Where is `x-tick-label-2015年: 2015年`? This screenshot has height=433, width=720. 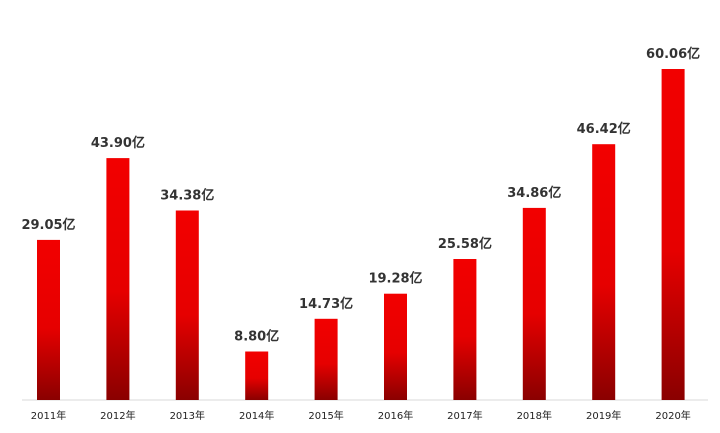
x-tick-label-2015年: 2015年 is located at coordinates (325, 415).